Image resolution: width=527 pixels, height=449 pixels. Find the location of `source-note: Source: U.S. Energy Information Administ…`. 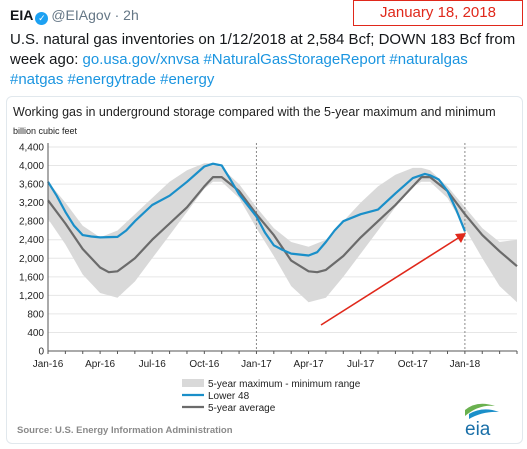

source-note: Source: U.S. Energy Information Administ… is located at coordinates (125, 430).